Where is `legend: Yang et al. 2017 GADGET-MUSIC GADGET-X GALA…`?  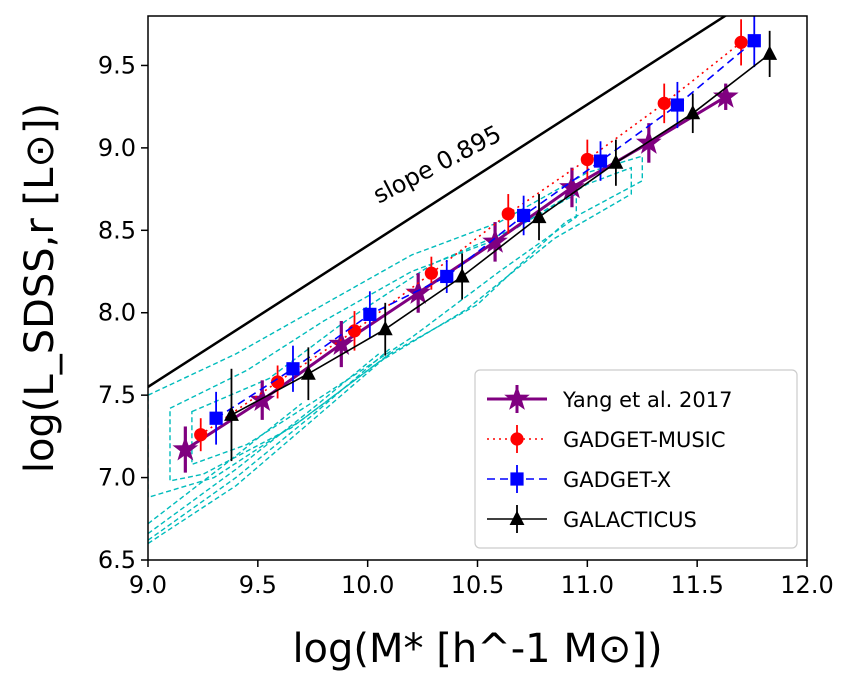
legend: Yang et al. 2017 GADGET-MUSIC GADGET-X GALA… is located at coordinates (636, 459).